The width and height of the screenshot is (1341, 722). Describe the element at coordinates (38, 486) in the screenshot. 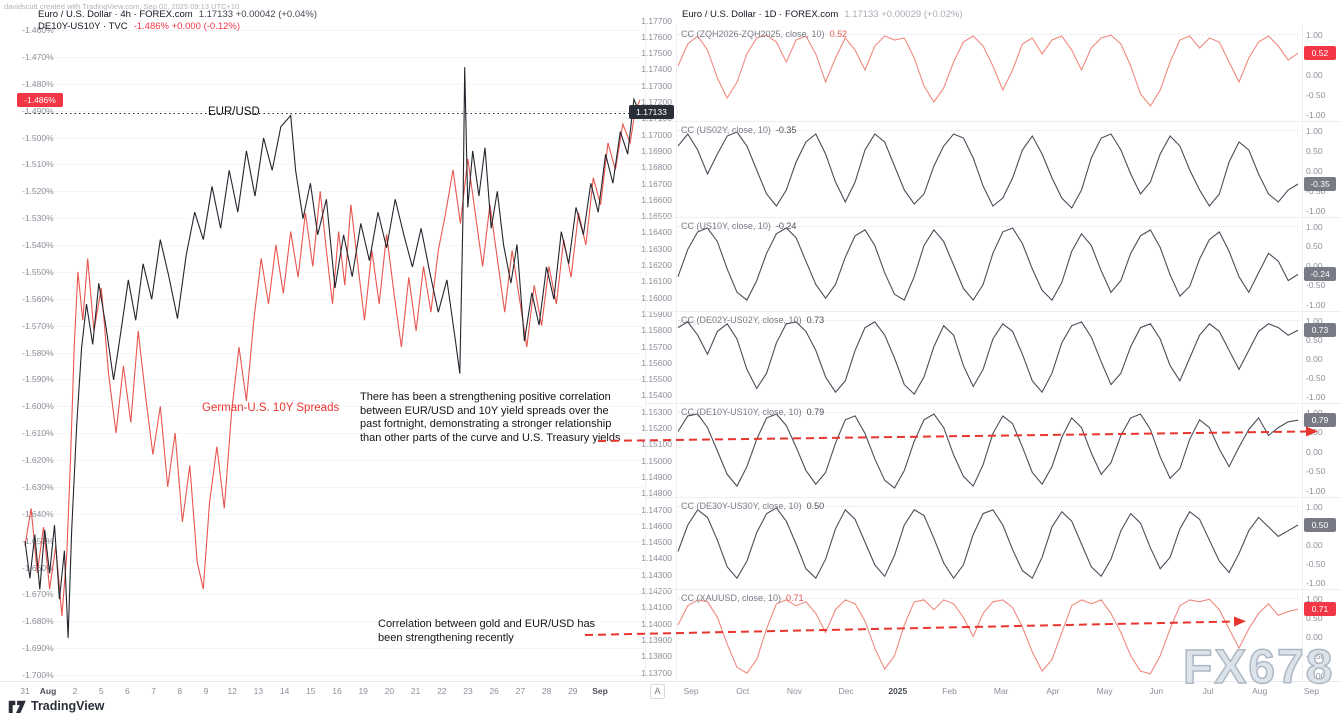

I see `left-price-tick: -1.630%` at that location.